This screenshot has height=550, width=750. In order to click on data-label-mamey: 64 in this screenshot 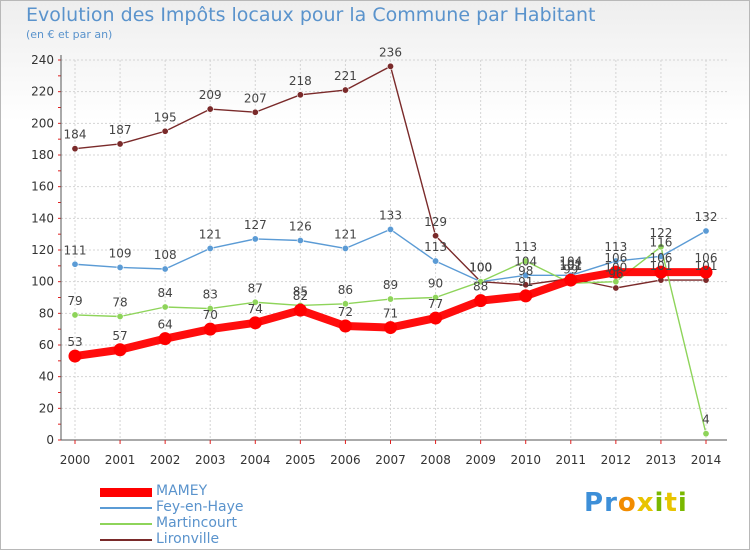, I will do `click(165, 325)`.